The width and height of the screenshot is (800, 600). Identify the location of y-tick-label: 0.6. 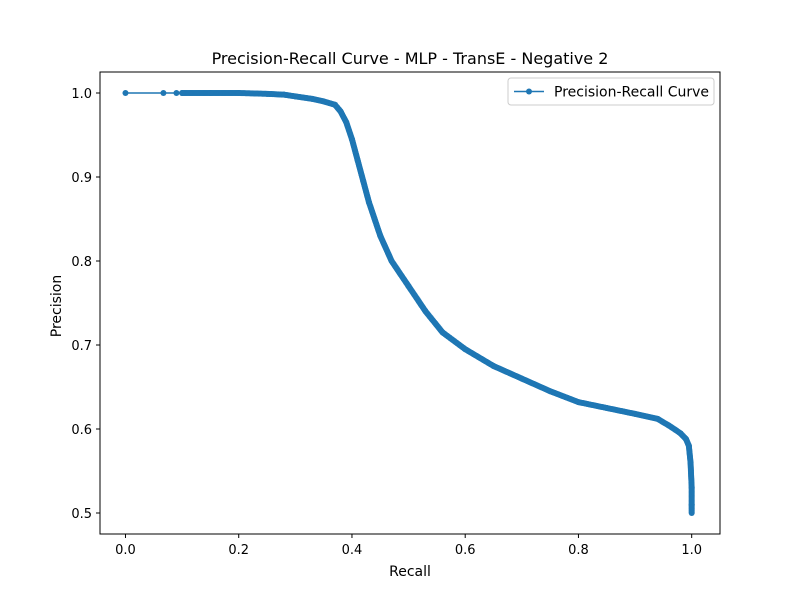
(81, 430).